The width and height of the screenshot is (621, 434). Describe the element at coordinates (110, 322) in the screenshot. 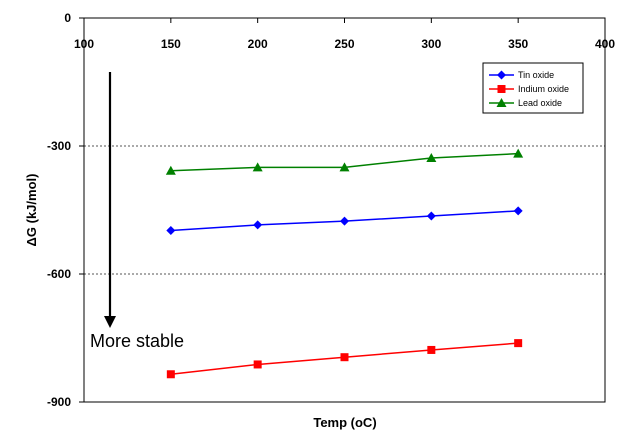

I see `more-stable-arrow-head` at that location.